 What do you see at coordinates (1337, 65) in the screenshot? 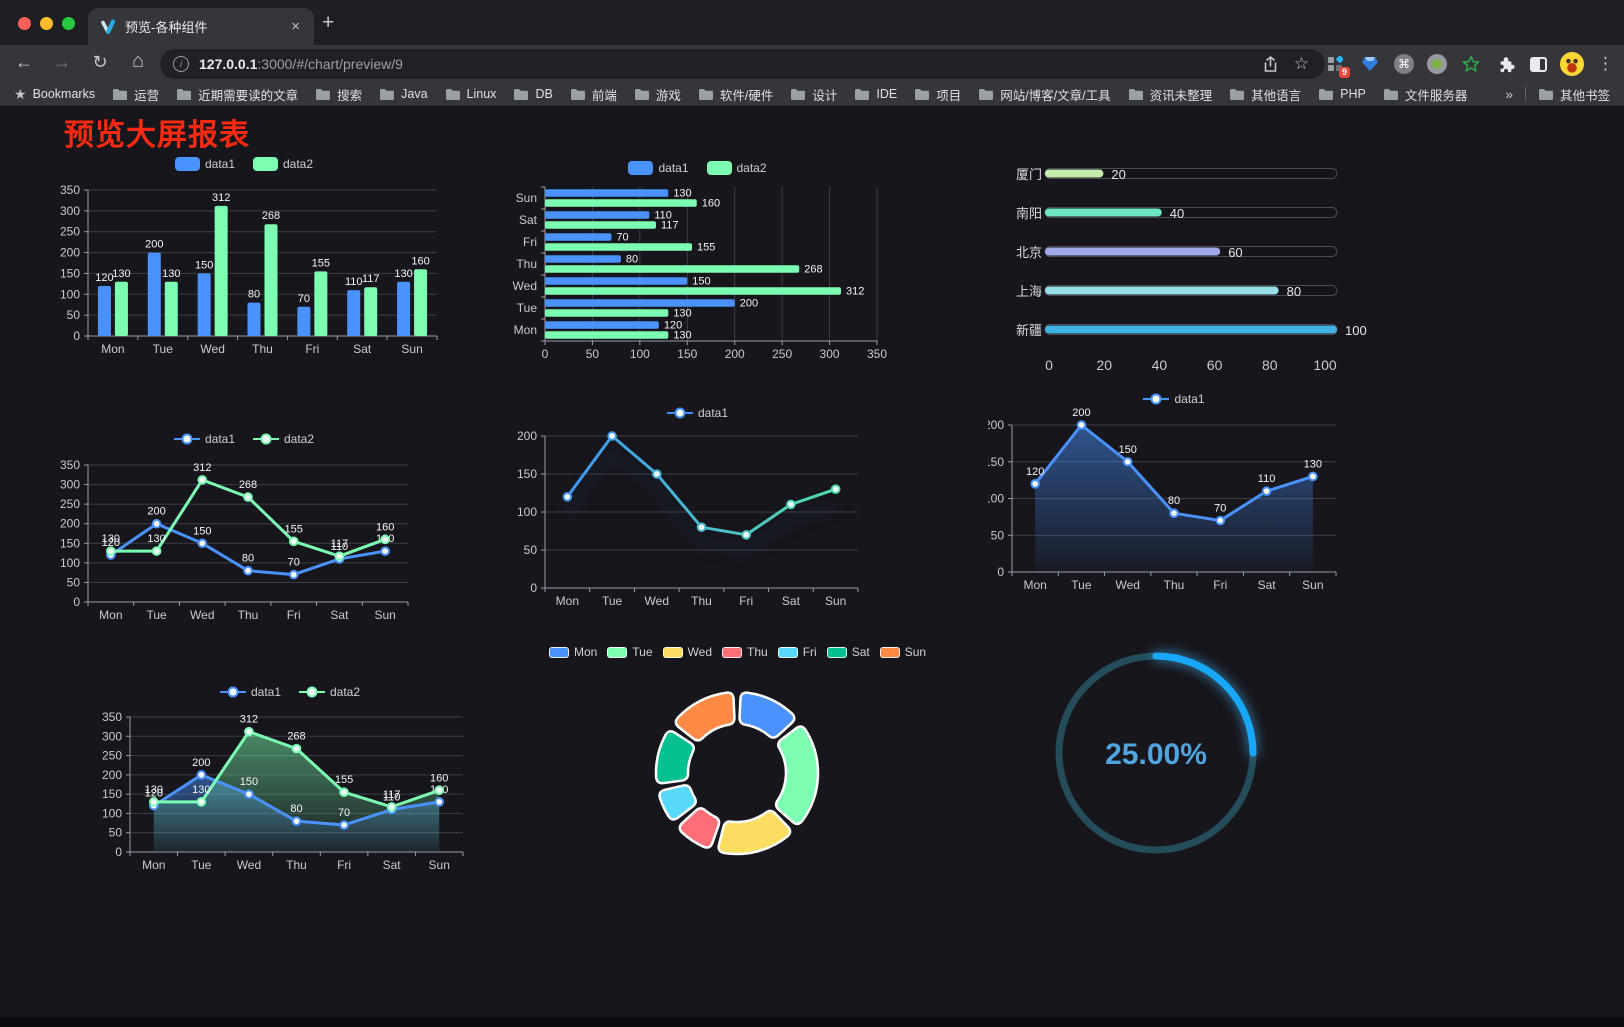
I see `extension-grid-icon: 9` at bounding box center [1337, 65].